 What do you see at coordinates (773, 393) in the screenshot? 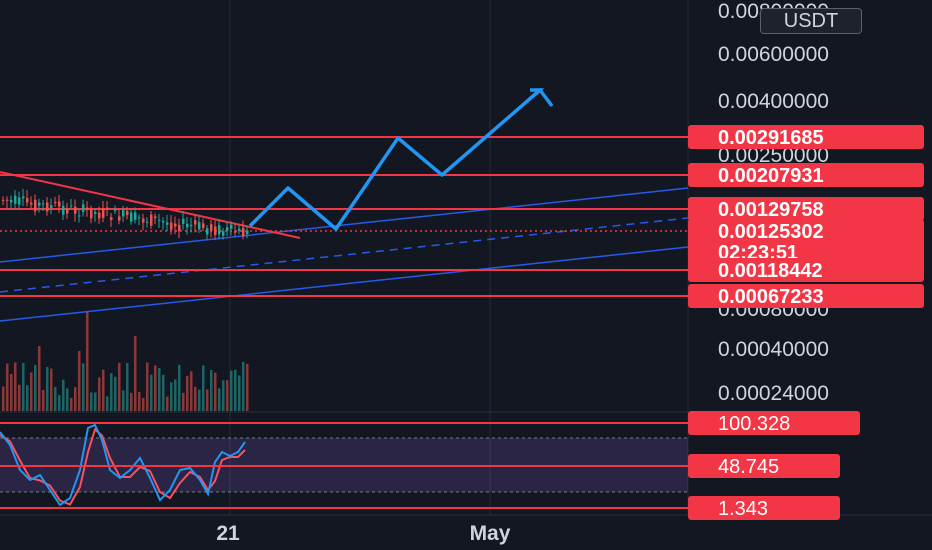
I see `price-tick-label: 0.00024000` at bounding box center [773, 393].